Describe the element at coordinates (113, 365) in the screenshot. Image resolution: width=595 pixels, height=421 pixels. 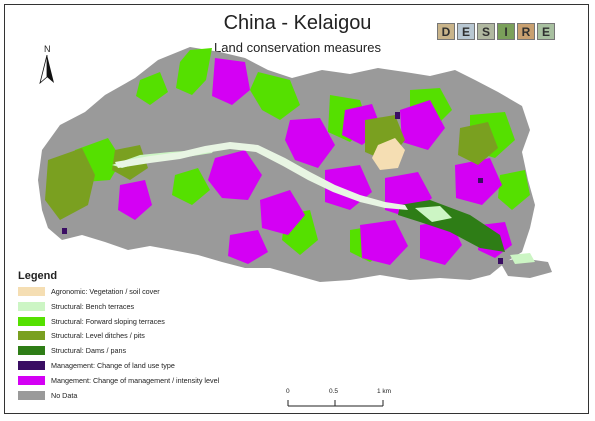
I see `legend-label: Management: Change of land use type` at that location.